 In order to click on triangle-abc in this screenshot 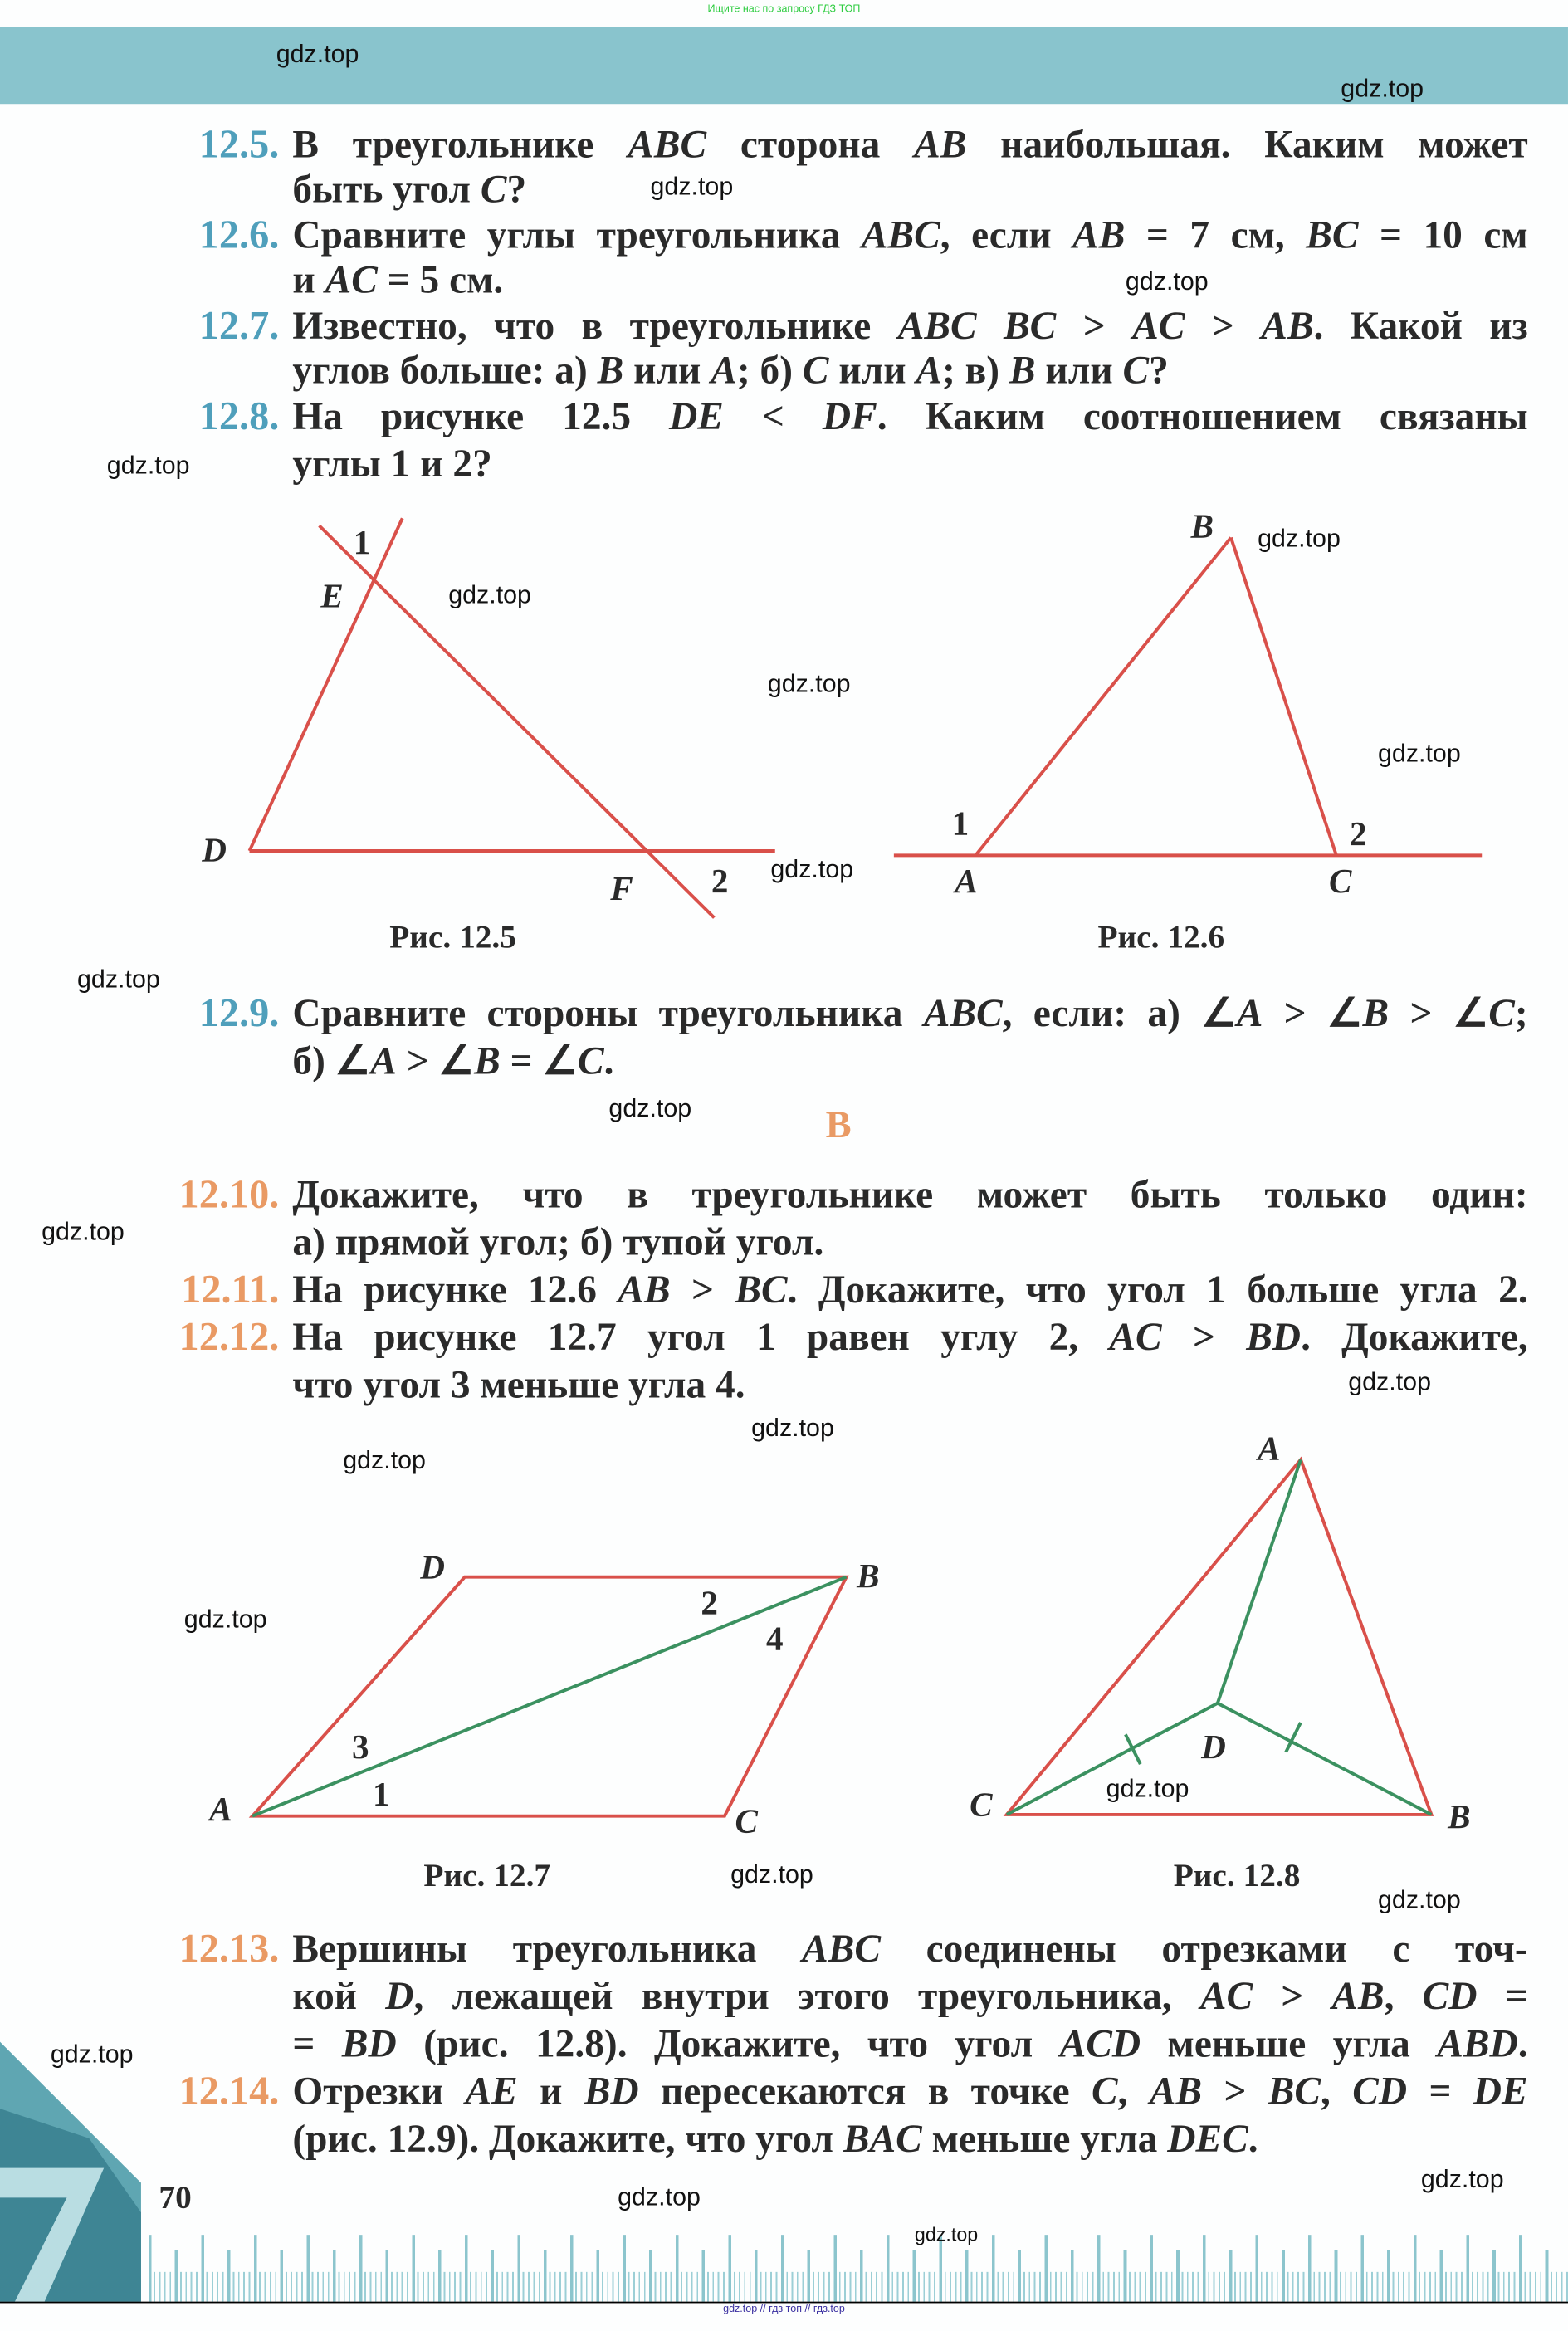, I will do `click(1219, 1636)`.